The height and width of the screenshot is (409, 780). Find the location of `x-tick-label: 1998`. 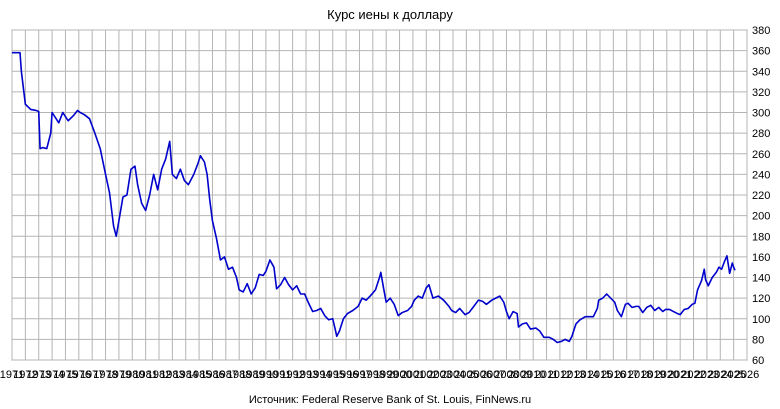

x-tick-label: 1998 is located at coordinates (373, 375).